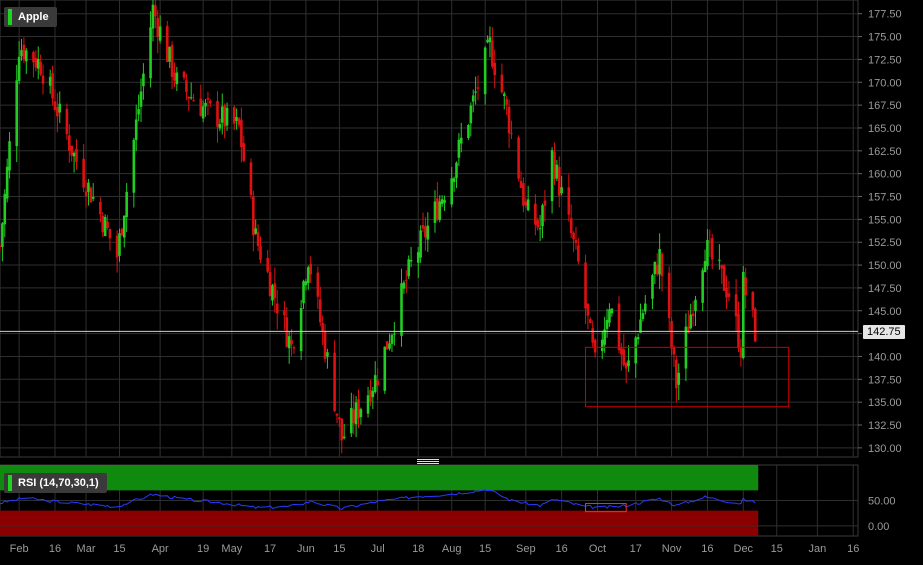 This screenshot has width=923, height=565. Describe the element at coordinates (885, 175) in the screenshot. I see `price-tick-label: 160.00` at that location.